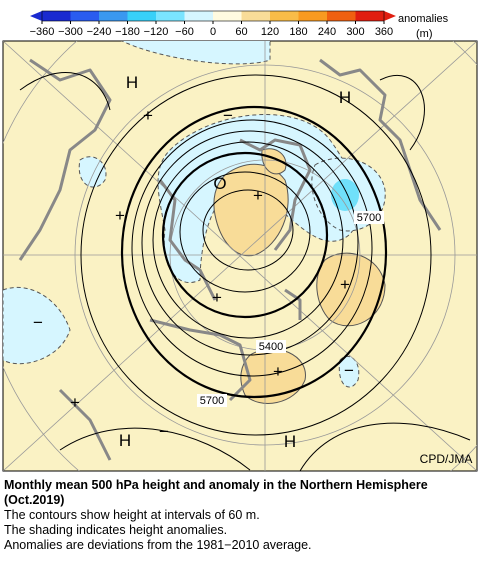 Image resolution: width=480 pixels, height=570 pixels. I want to click on contour-label: 5400, so click(271, 347).